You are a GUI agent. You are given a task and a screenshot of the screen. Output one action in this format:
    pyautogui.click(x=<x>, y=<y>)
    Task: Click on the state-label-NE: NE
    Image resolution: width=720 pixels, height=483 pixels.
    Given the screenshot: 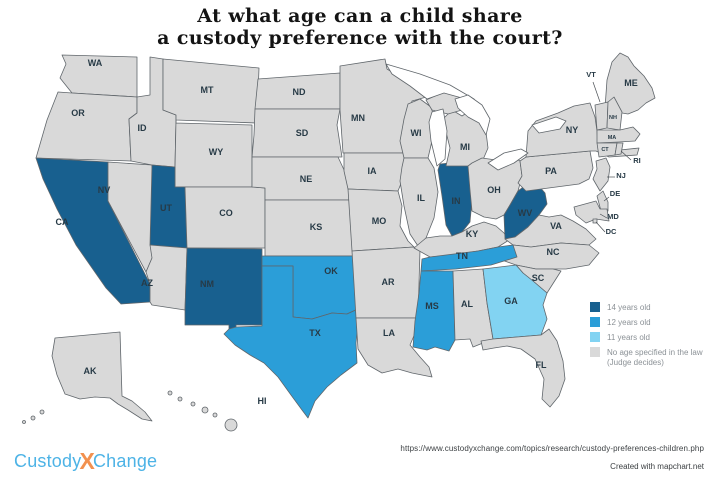 What is the action you would take?
    pyautogui.click(x=306, y=179)
    